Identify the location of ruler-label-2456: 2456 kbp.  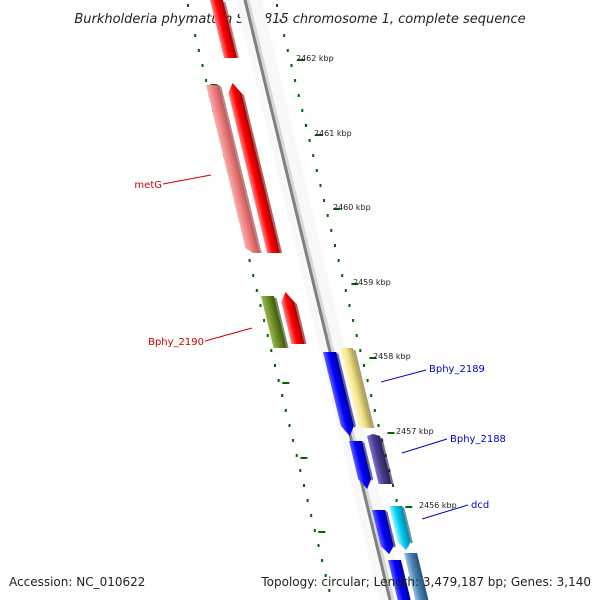
(438, 505).